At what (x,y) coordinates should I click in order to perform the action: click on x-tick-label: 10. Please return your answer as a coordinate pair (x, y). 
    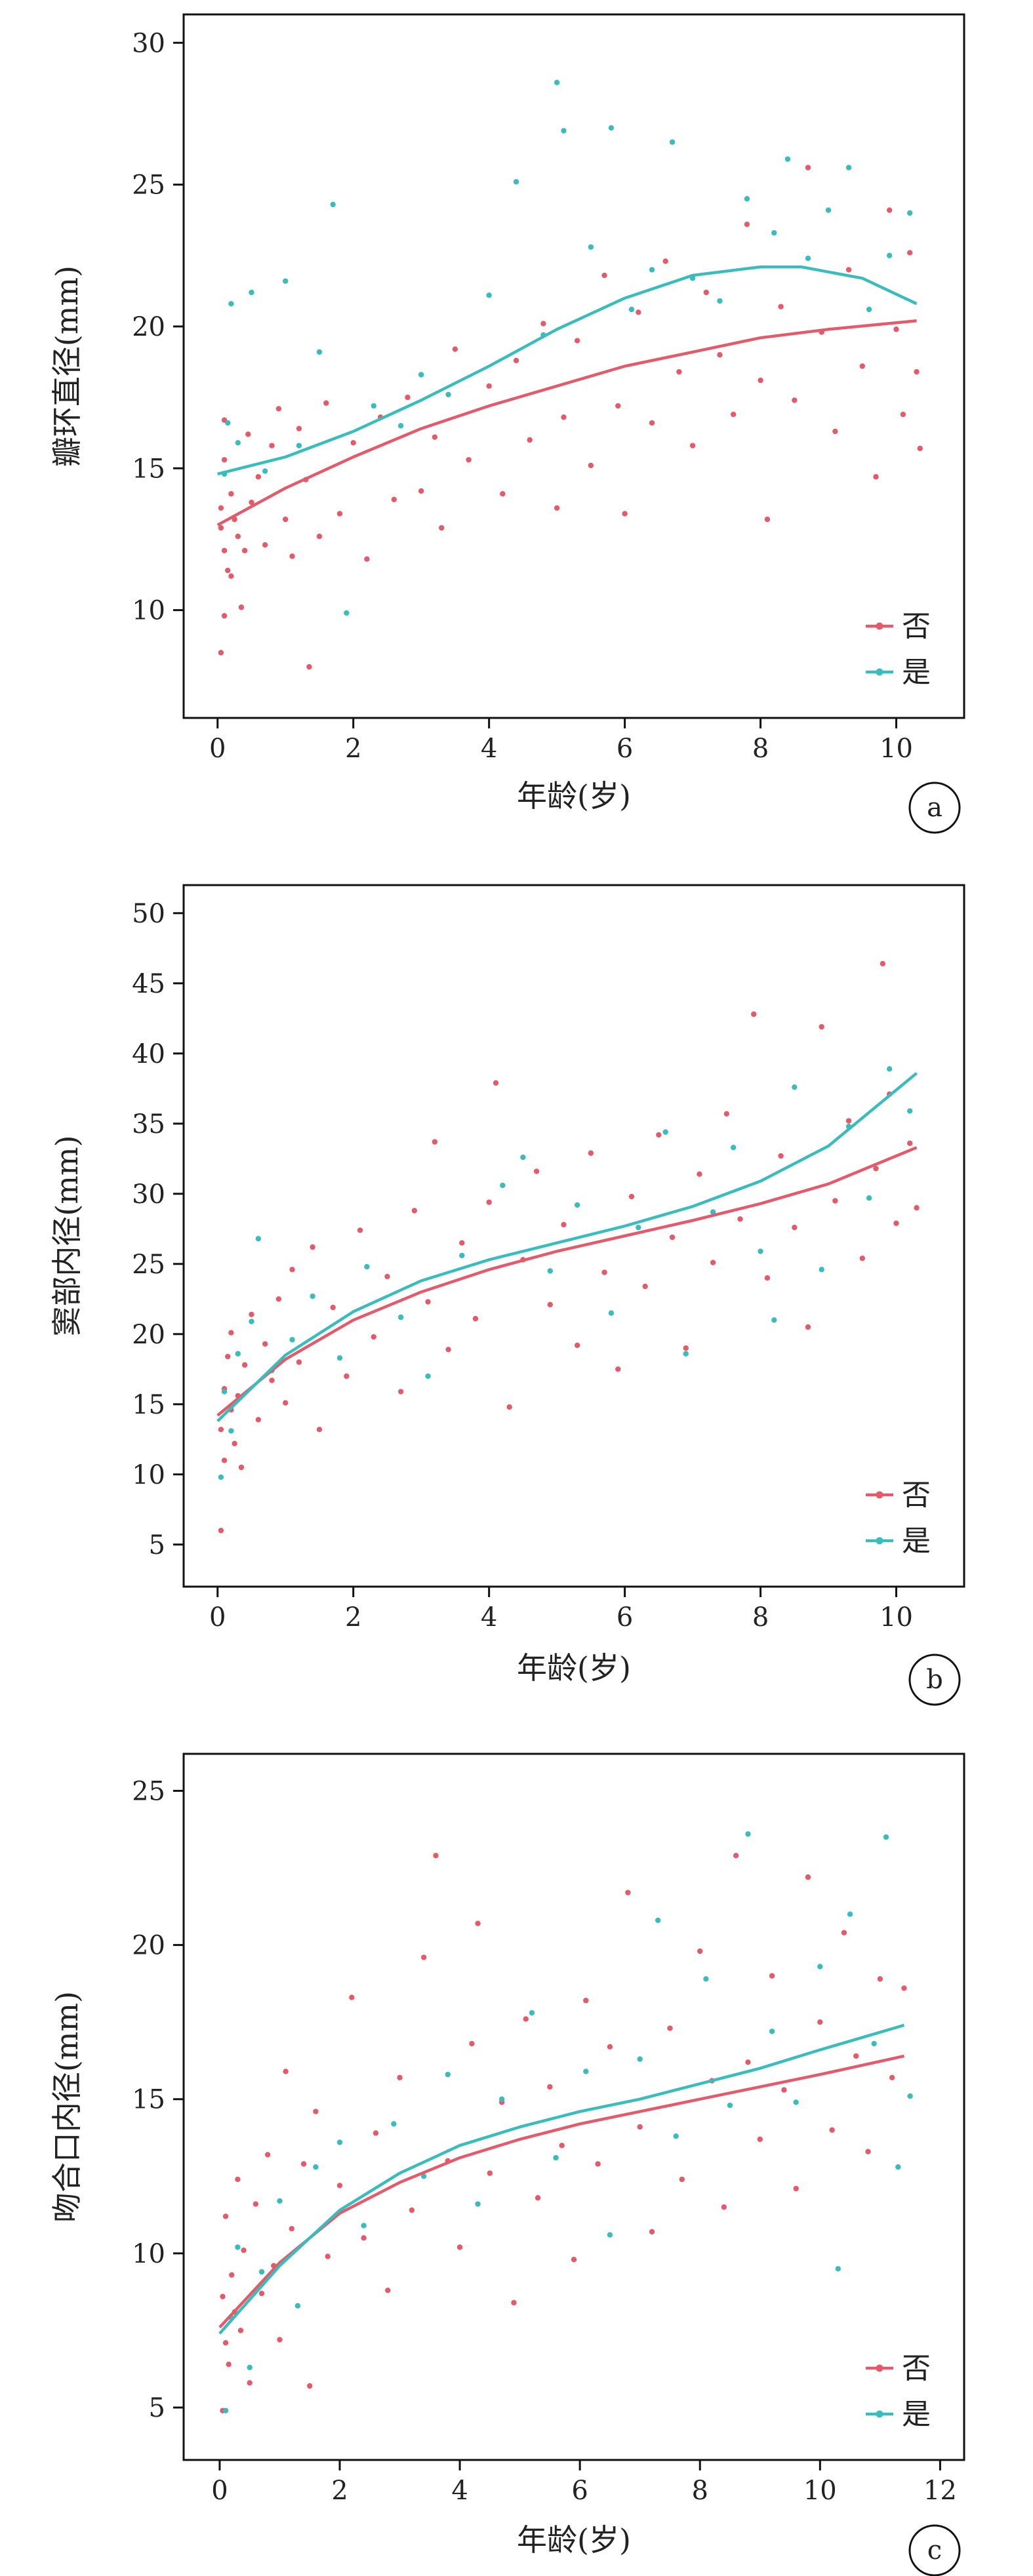
    Looking at the image, I should click on (896, 1617).